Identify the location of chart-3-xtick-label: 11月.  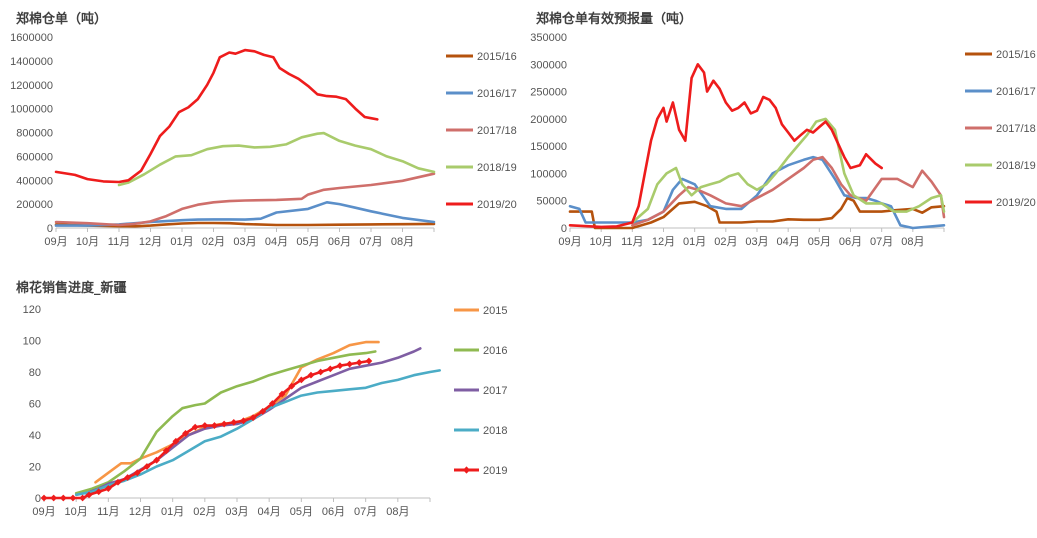
(108, 512).